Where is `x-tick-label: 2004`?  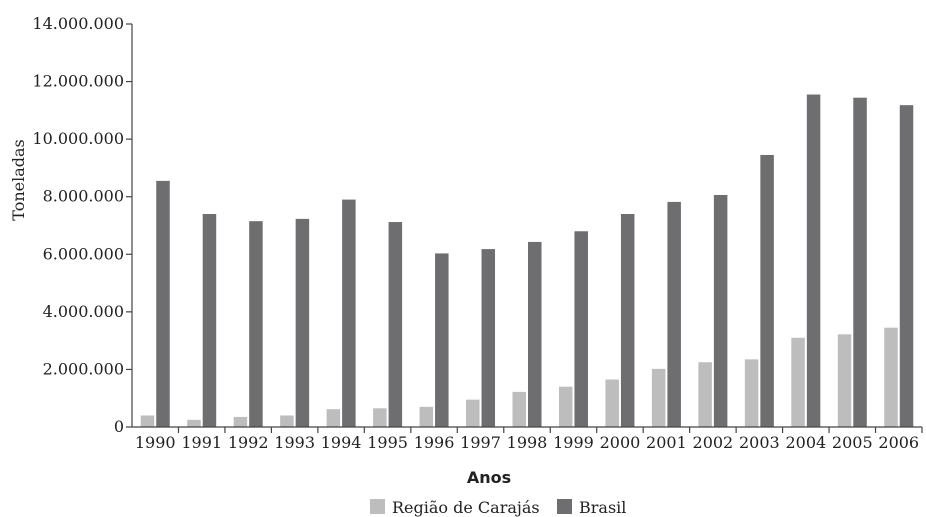
x-tick-label: 2004 is located at coordinates (805, 442).